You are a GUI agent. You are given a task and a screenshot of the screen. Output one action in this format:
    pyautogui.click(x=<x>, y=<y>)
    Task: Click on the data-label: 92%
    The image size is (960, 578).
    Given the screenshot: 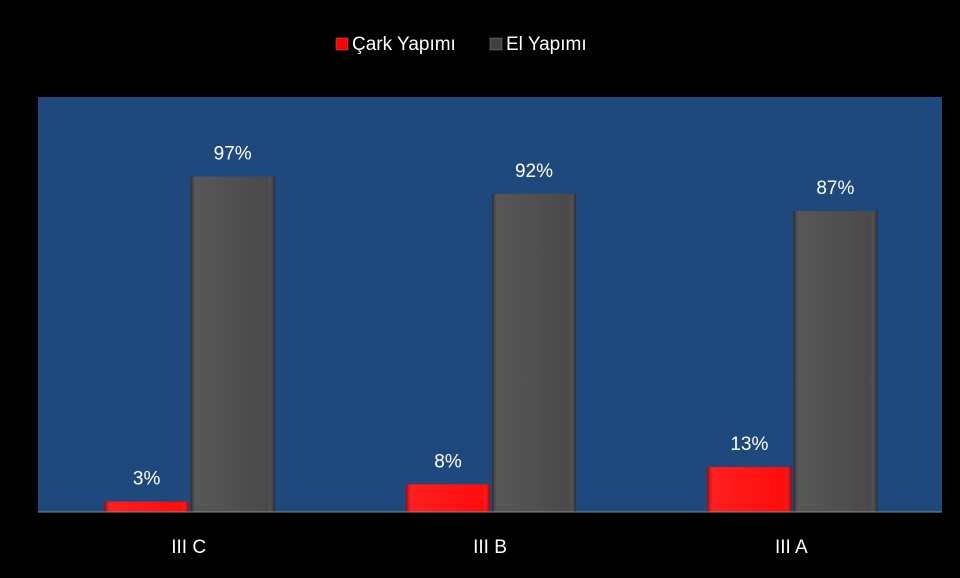 What is the action you would take?
    pyautogui.click(x=534, y=171)
    